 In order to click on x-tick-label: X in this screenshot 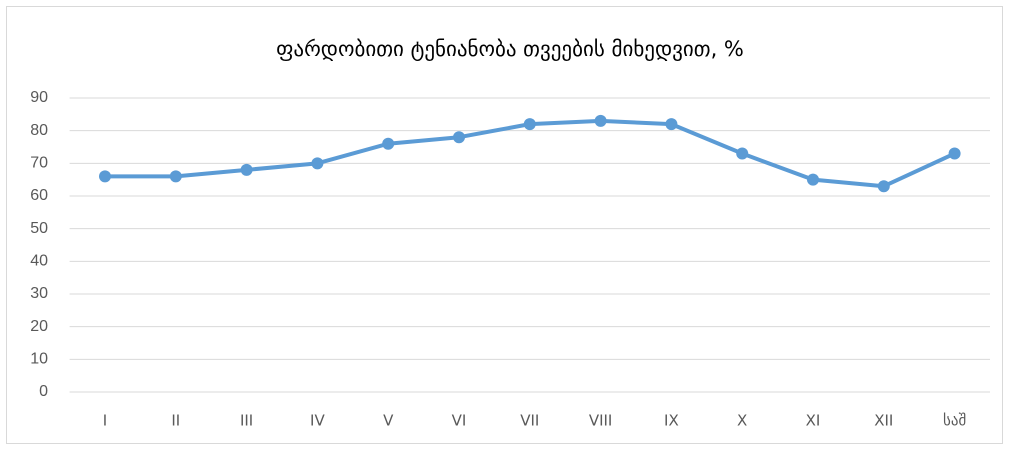, I will do `click(742, 421)`.